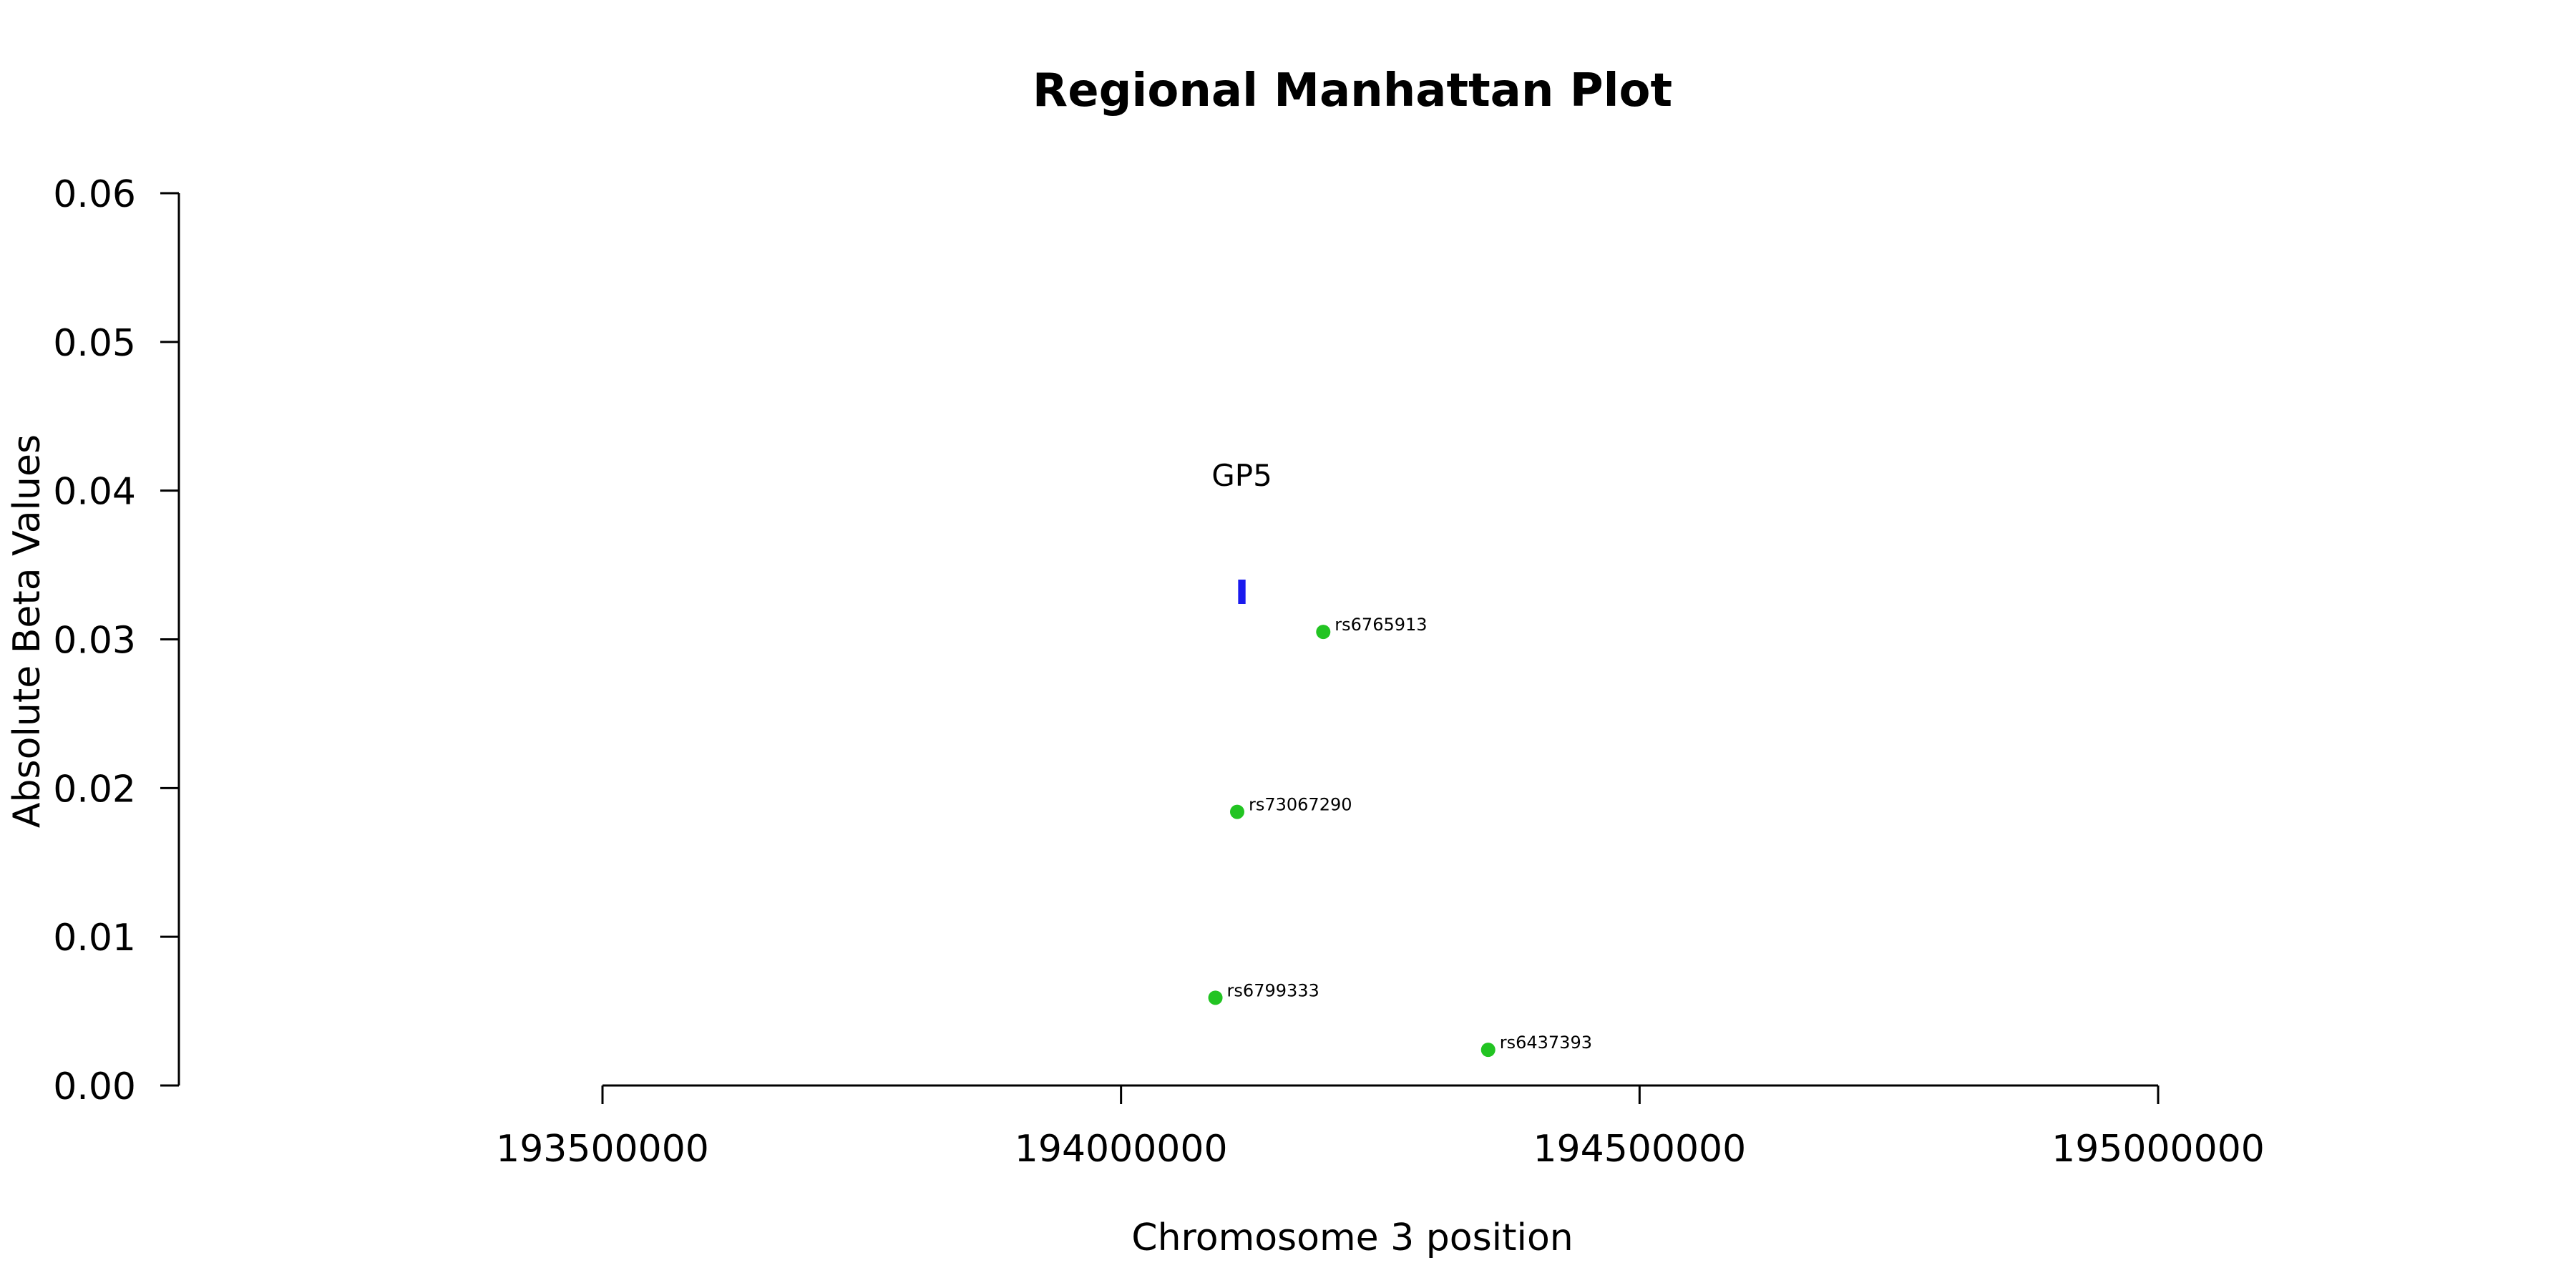 The height and width of the screenshot is (1288, 2576). What do you see at coordinates (94, 343) in the screenshot?
I see `y-tick-label: 0.05` at bounding box center [94, 343].